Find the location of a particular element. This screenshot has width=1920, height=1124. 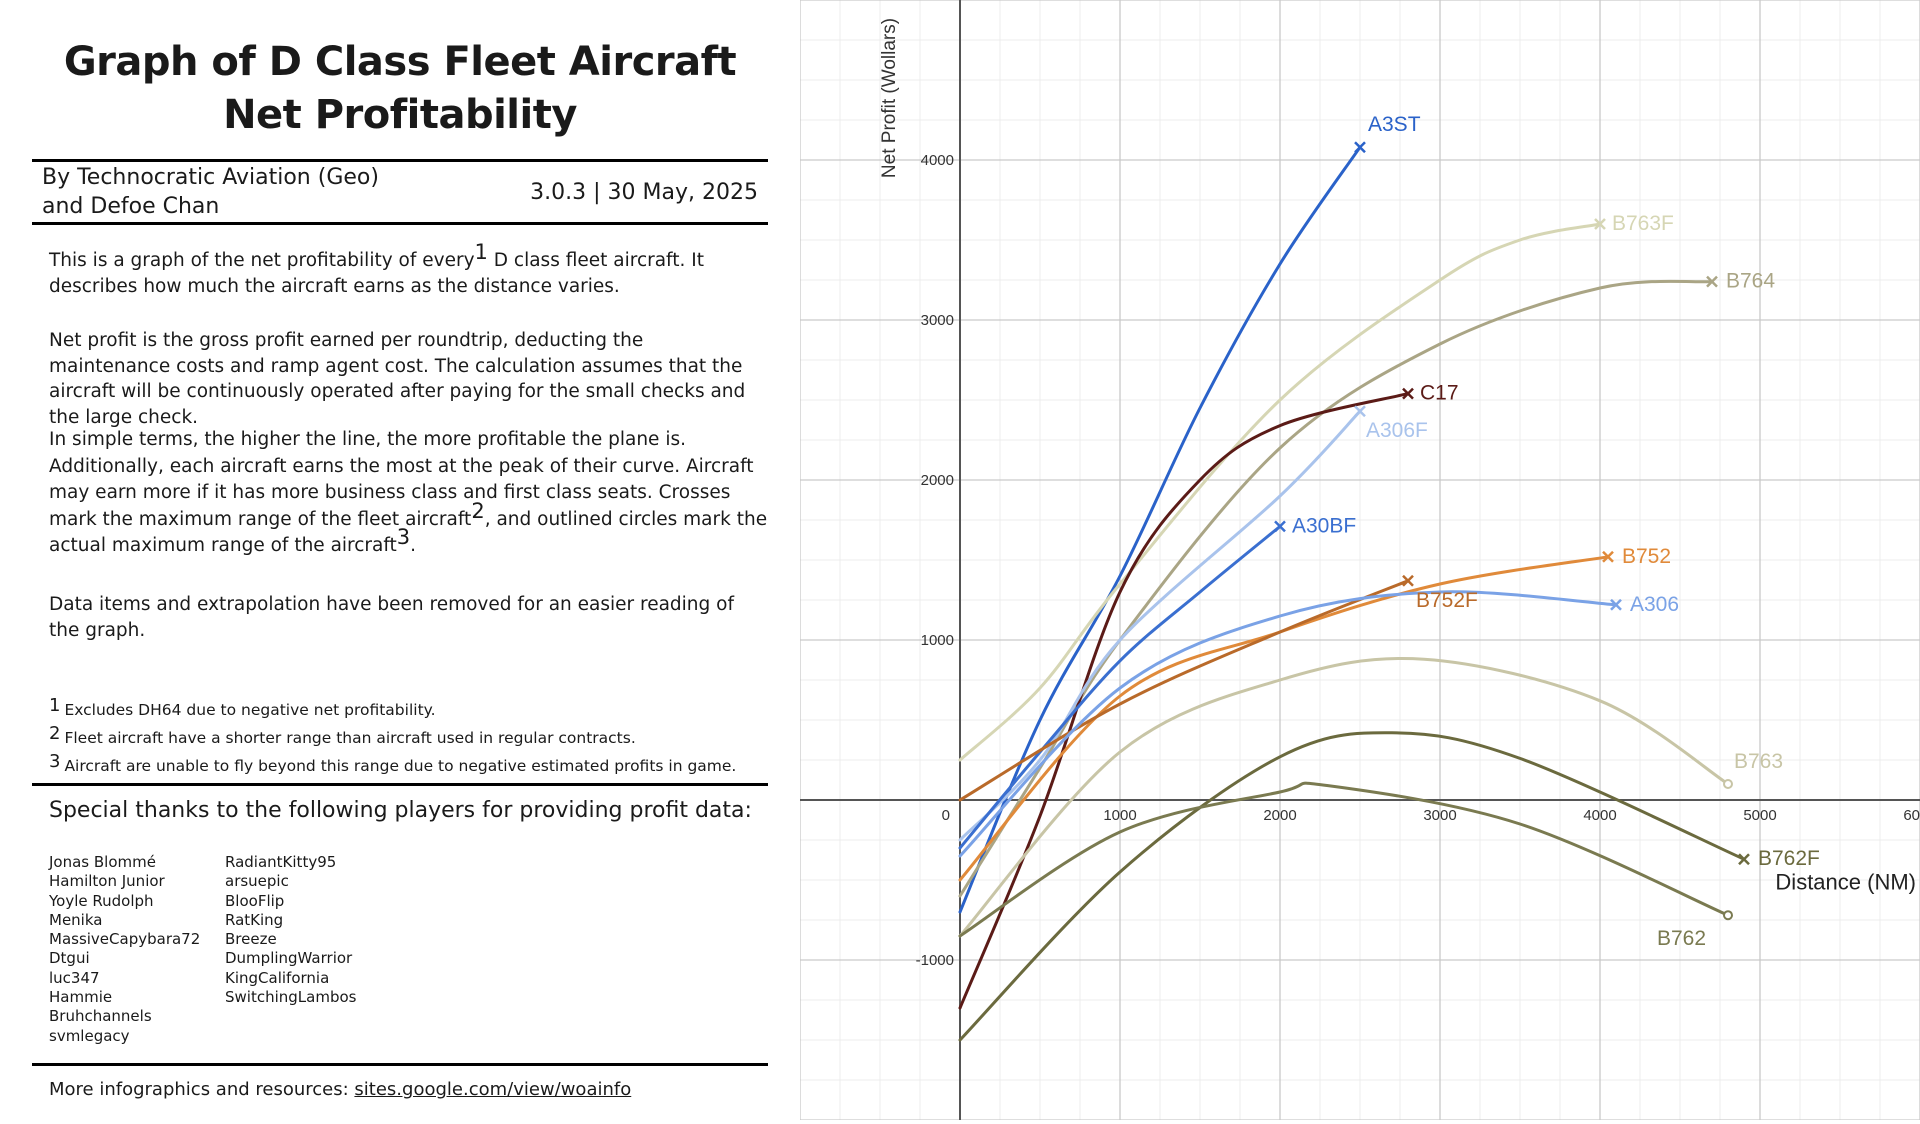

footer-text: More infographics and resources: is located at coordinates (202, 1089).